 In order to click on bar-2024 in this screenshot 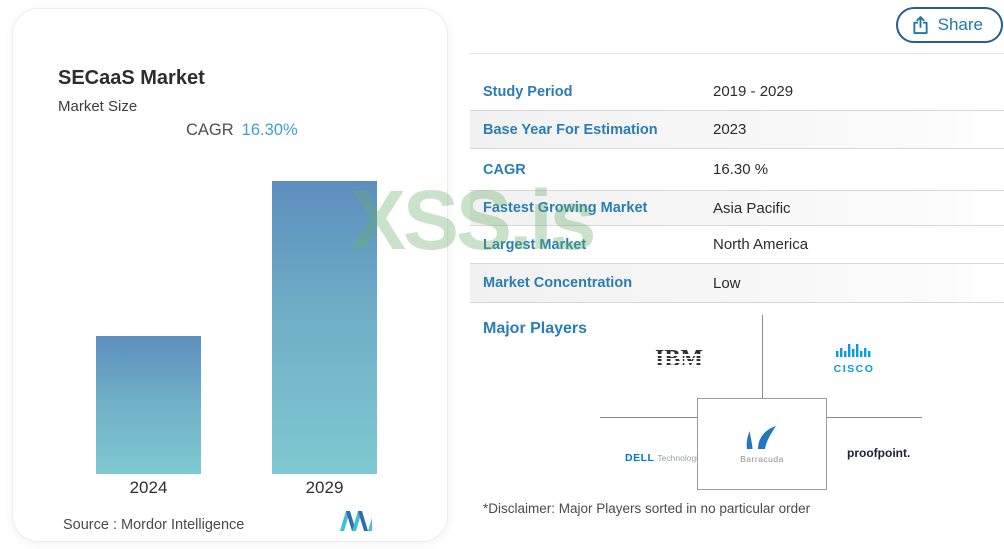, I will do `click(148, 405)`.